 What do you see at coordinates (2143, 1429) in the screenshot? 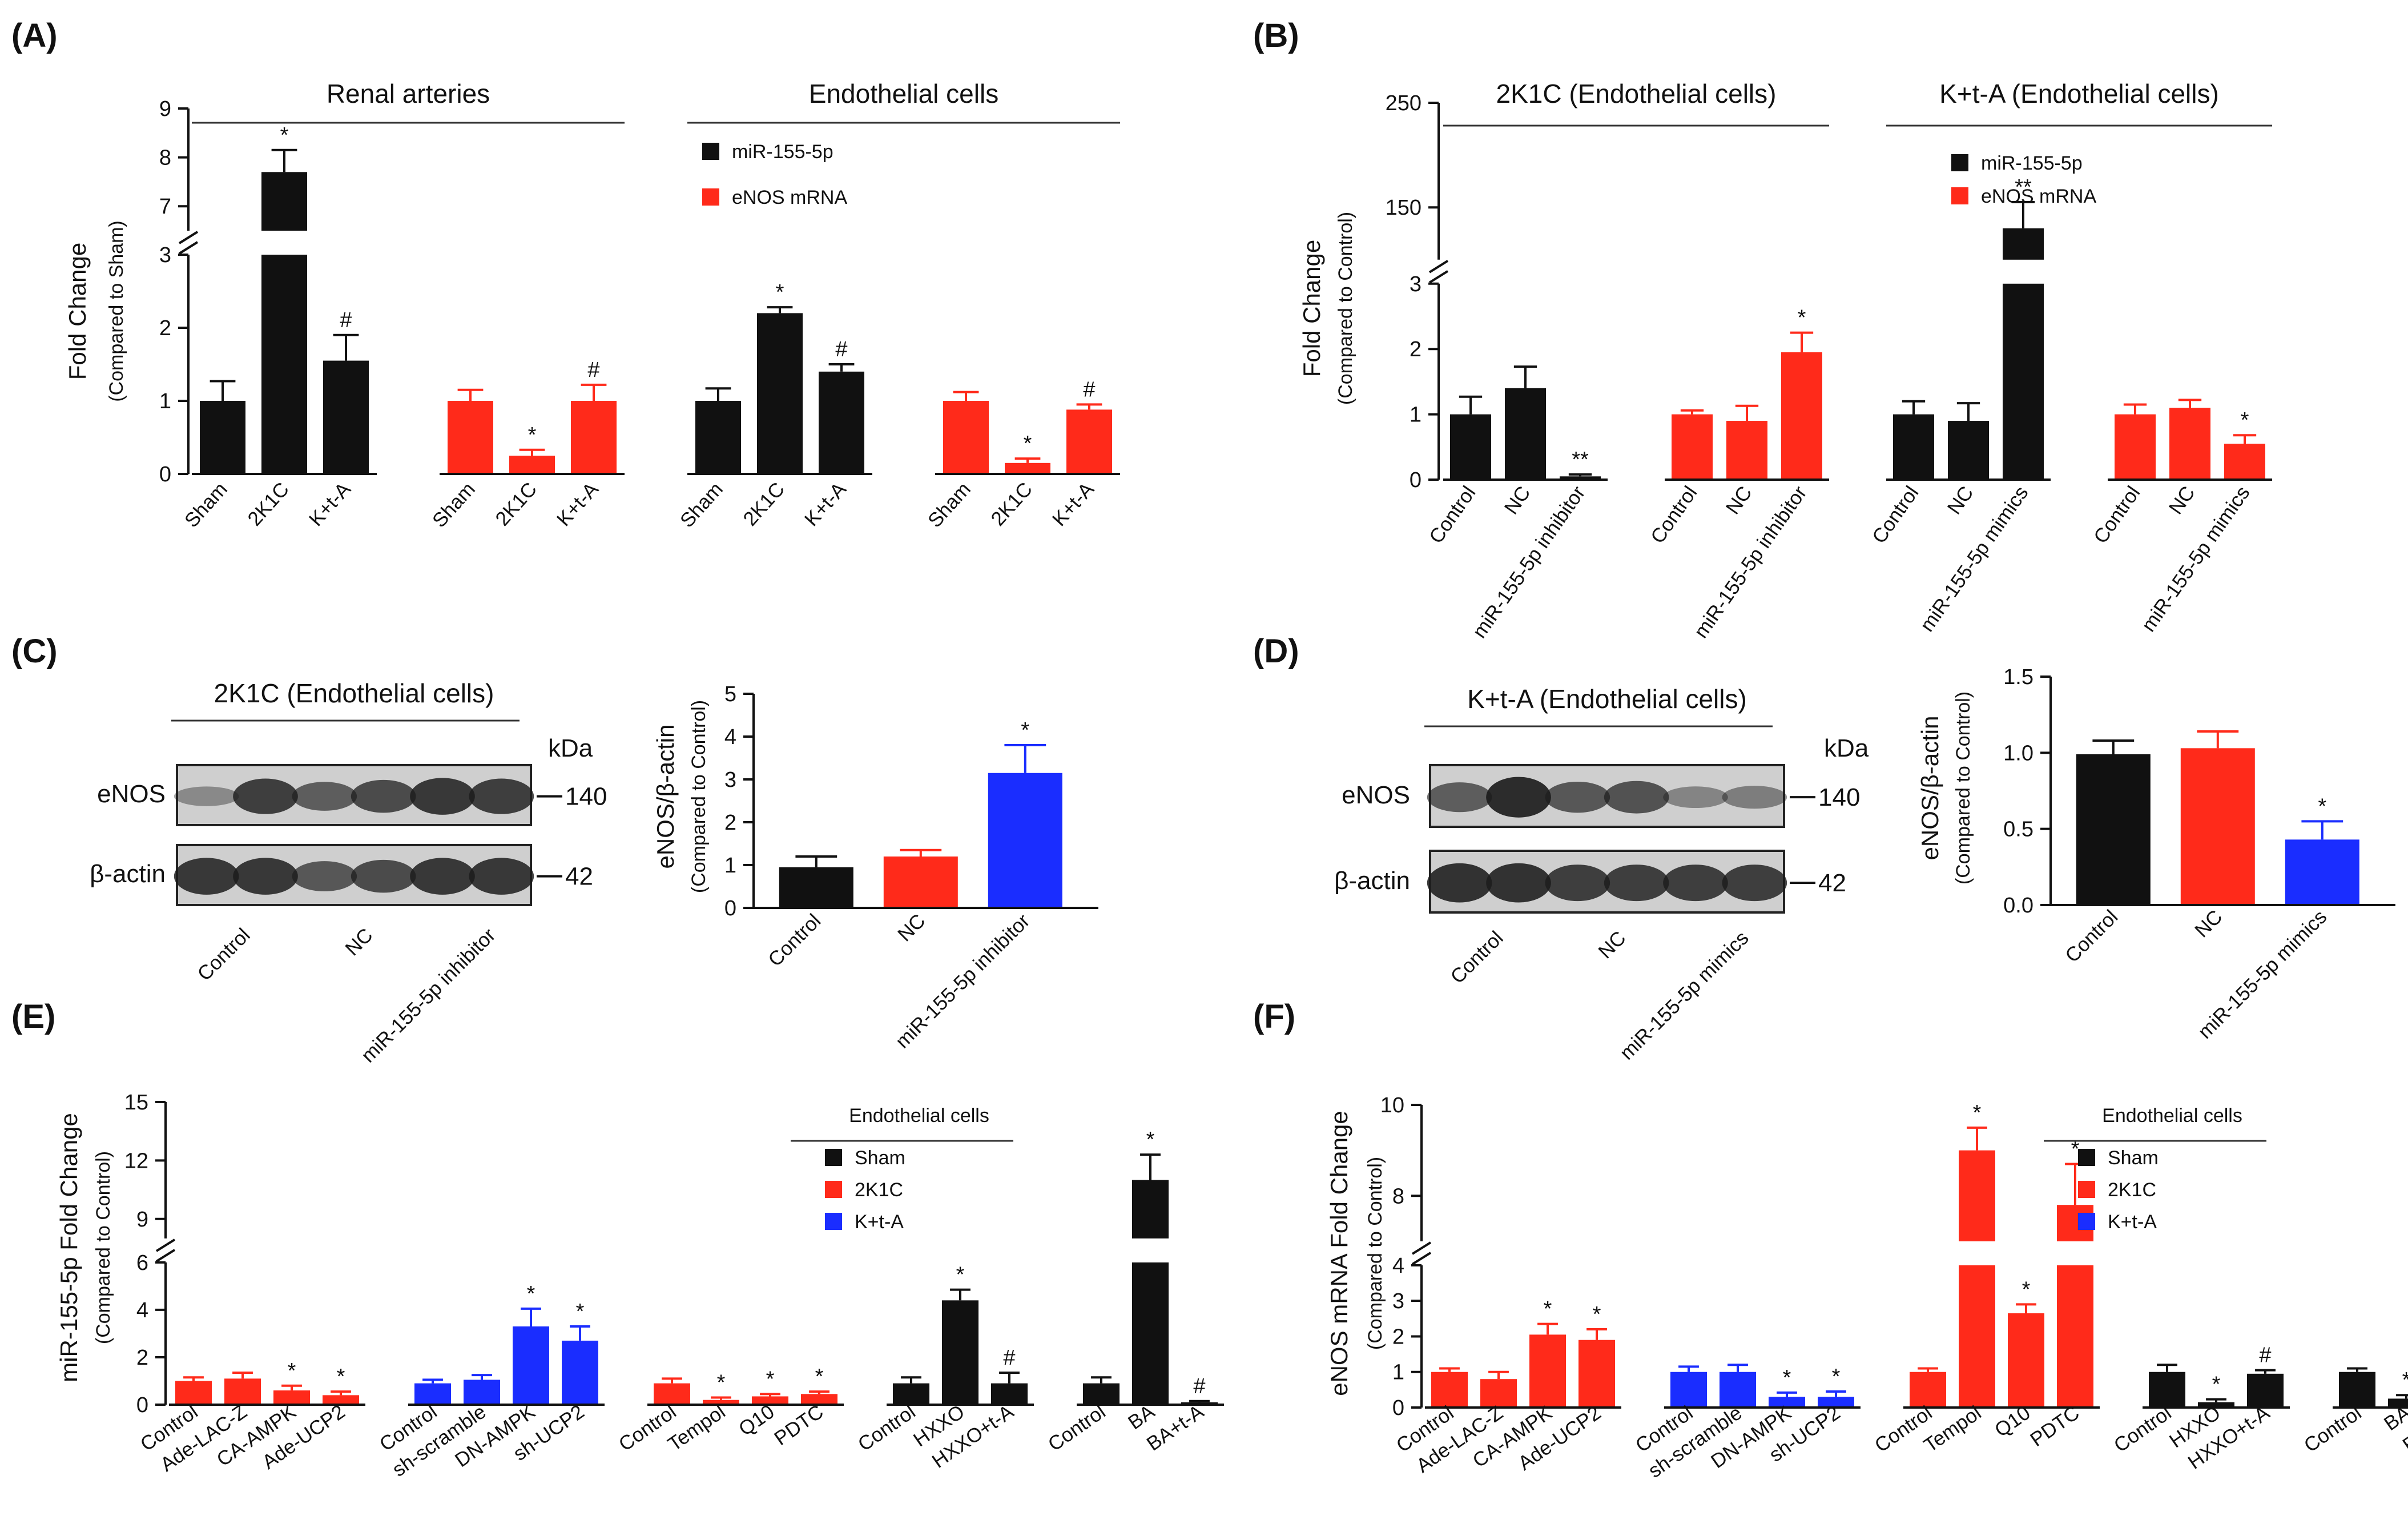
I see `x-tick-label: Control` at bounding box center [2143, 1429].